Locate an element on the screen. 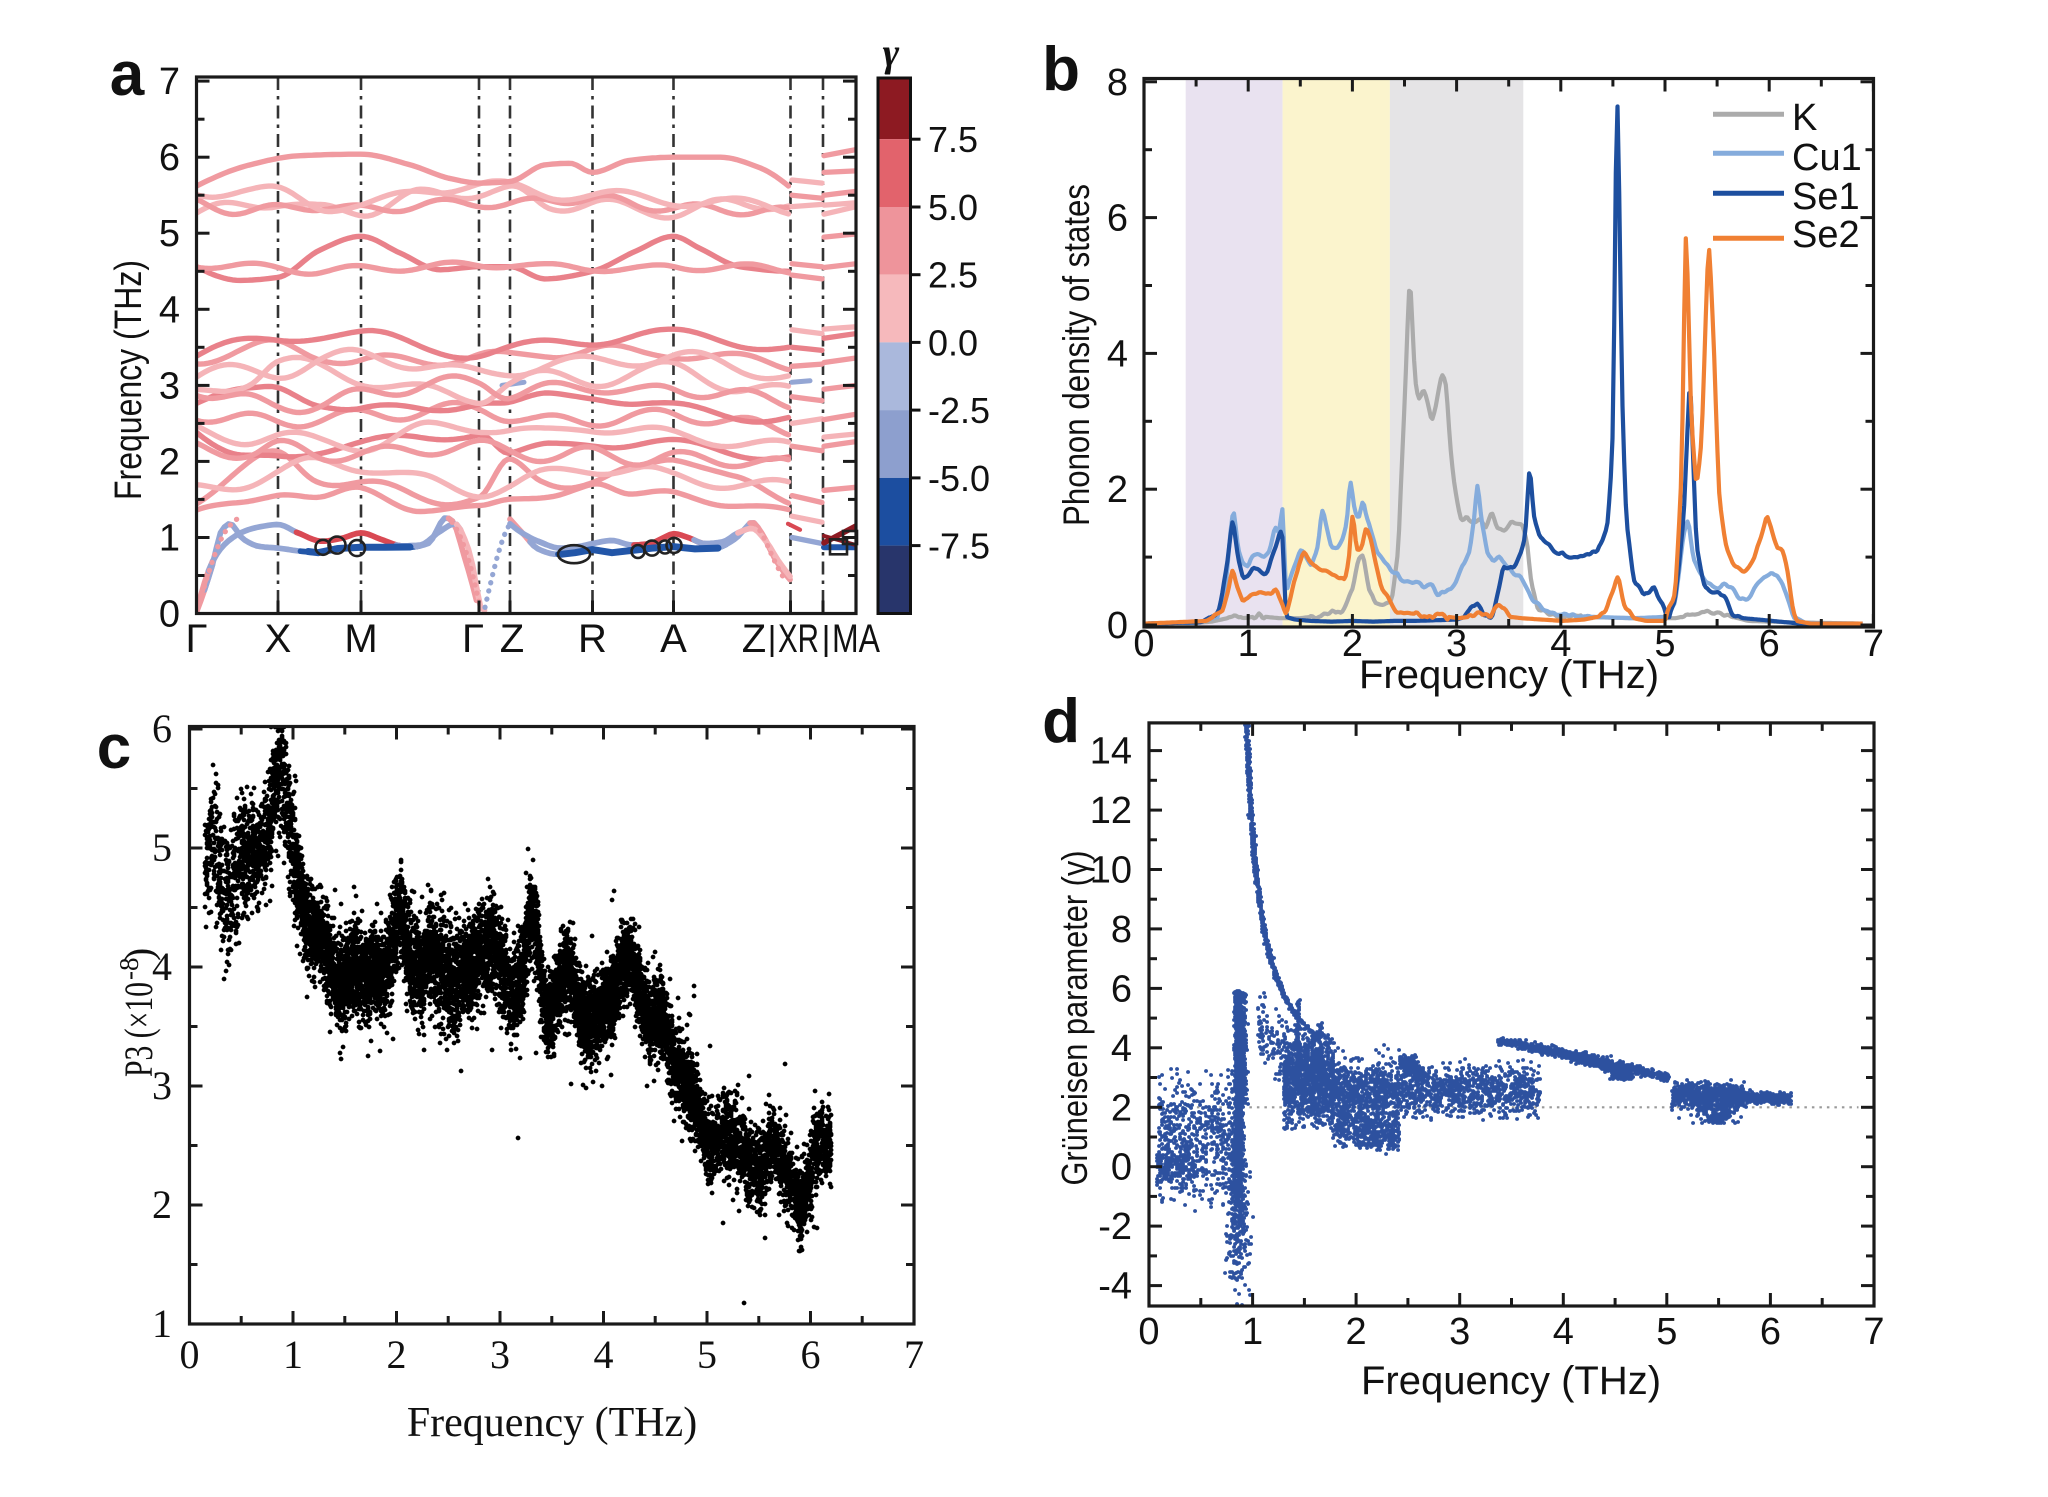 The height and width of the screenshot is (1497, 2048). svg-text: -2 is located at coordinates (1115, 1227).